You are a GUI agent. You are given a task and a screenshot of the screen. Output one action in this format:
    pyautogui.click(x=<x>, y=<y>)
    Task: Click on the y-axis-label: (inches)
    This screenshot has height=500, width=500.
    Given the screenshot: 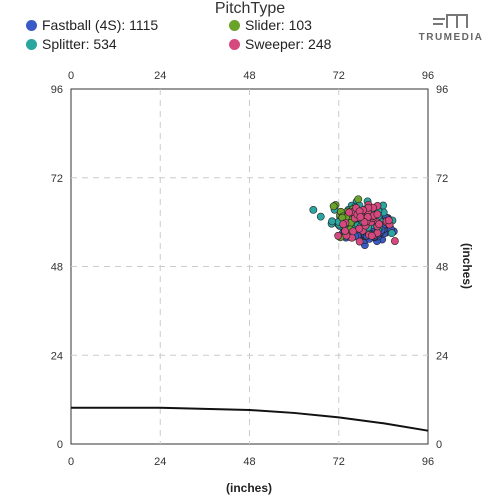 What is the action you would take?
    pyautogui.click(x=467, y=266)
    